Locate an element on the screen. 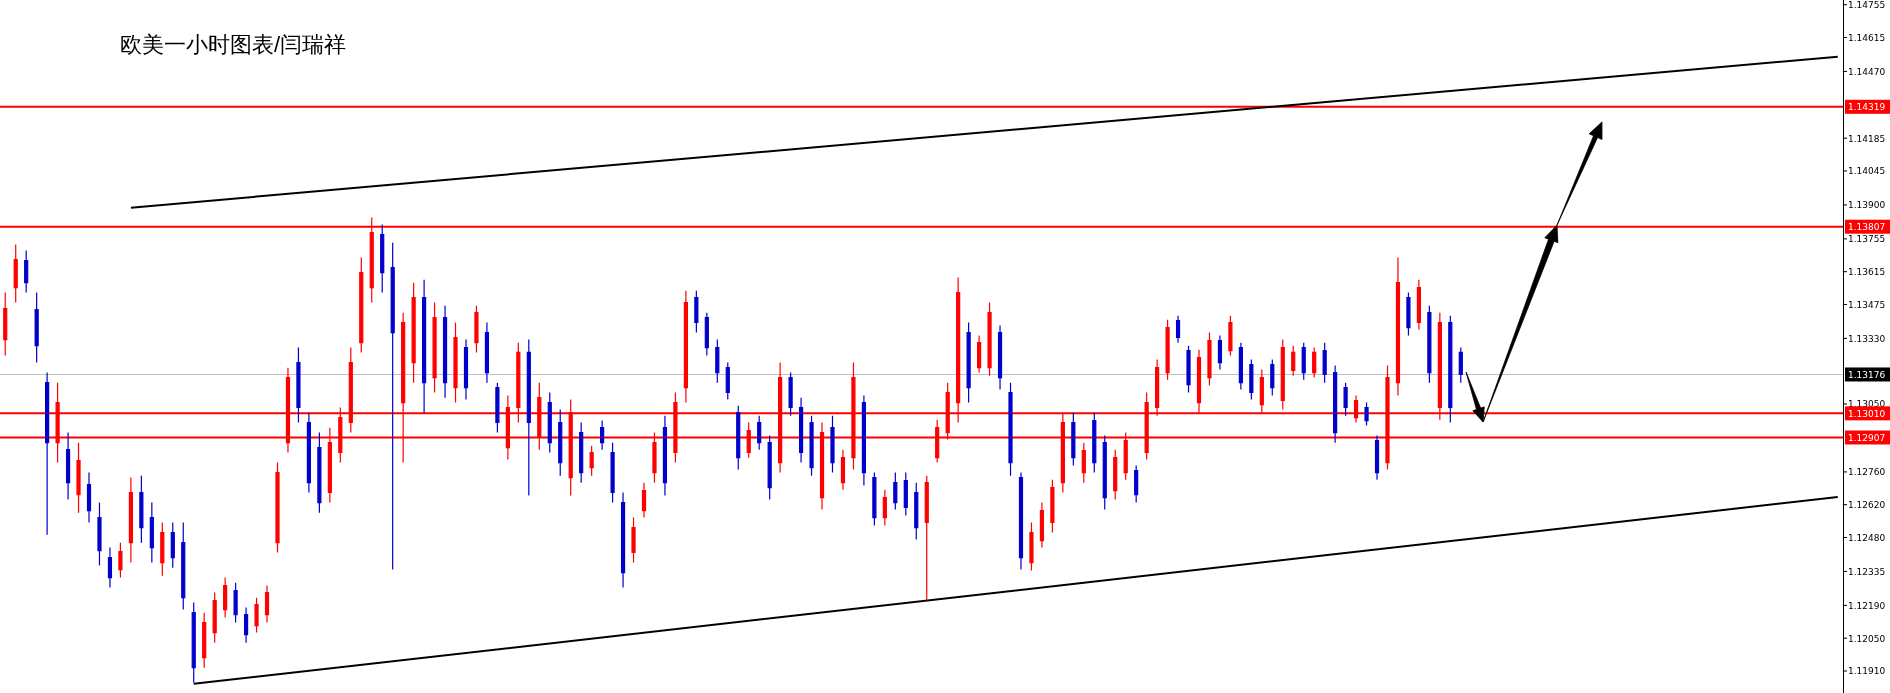 This screenshot has height=693, width=1890. y-tick-label: 1.13330 is located at coordinates (1867, 338).